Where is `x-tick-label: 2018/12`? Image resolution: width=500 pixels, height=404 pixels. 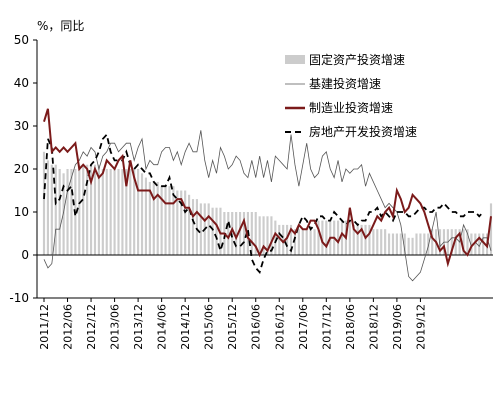 x-tick-label: 2018/12 is located at coordinates (373, 327).